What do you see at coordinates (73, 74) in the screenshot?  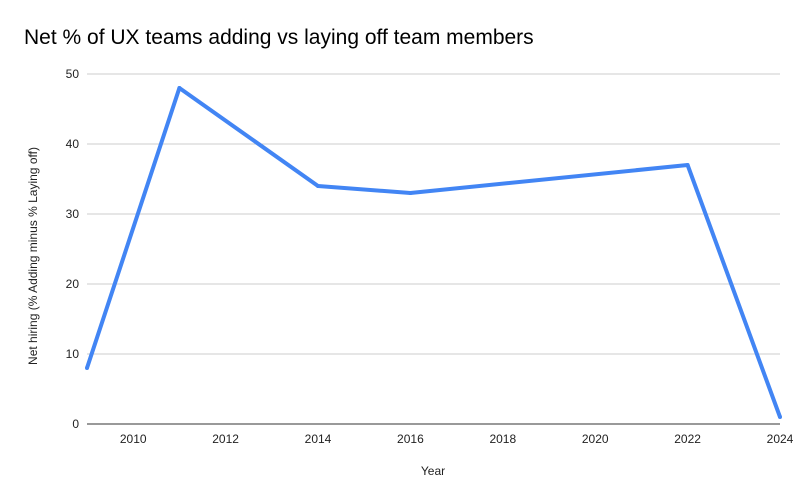 I see `y-tick-label: 50` at bounding box center [73, 74].